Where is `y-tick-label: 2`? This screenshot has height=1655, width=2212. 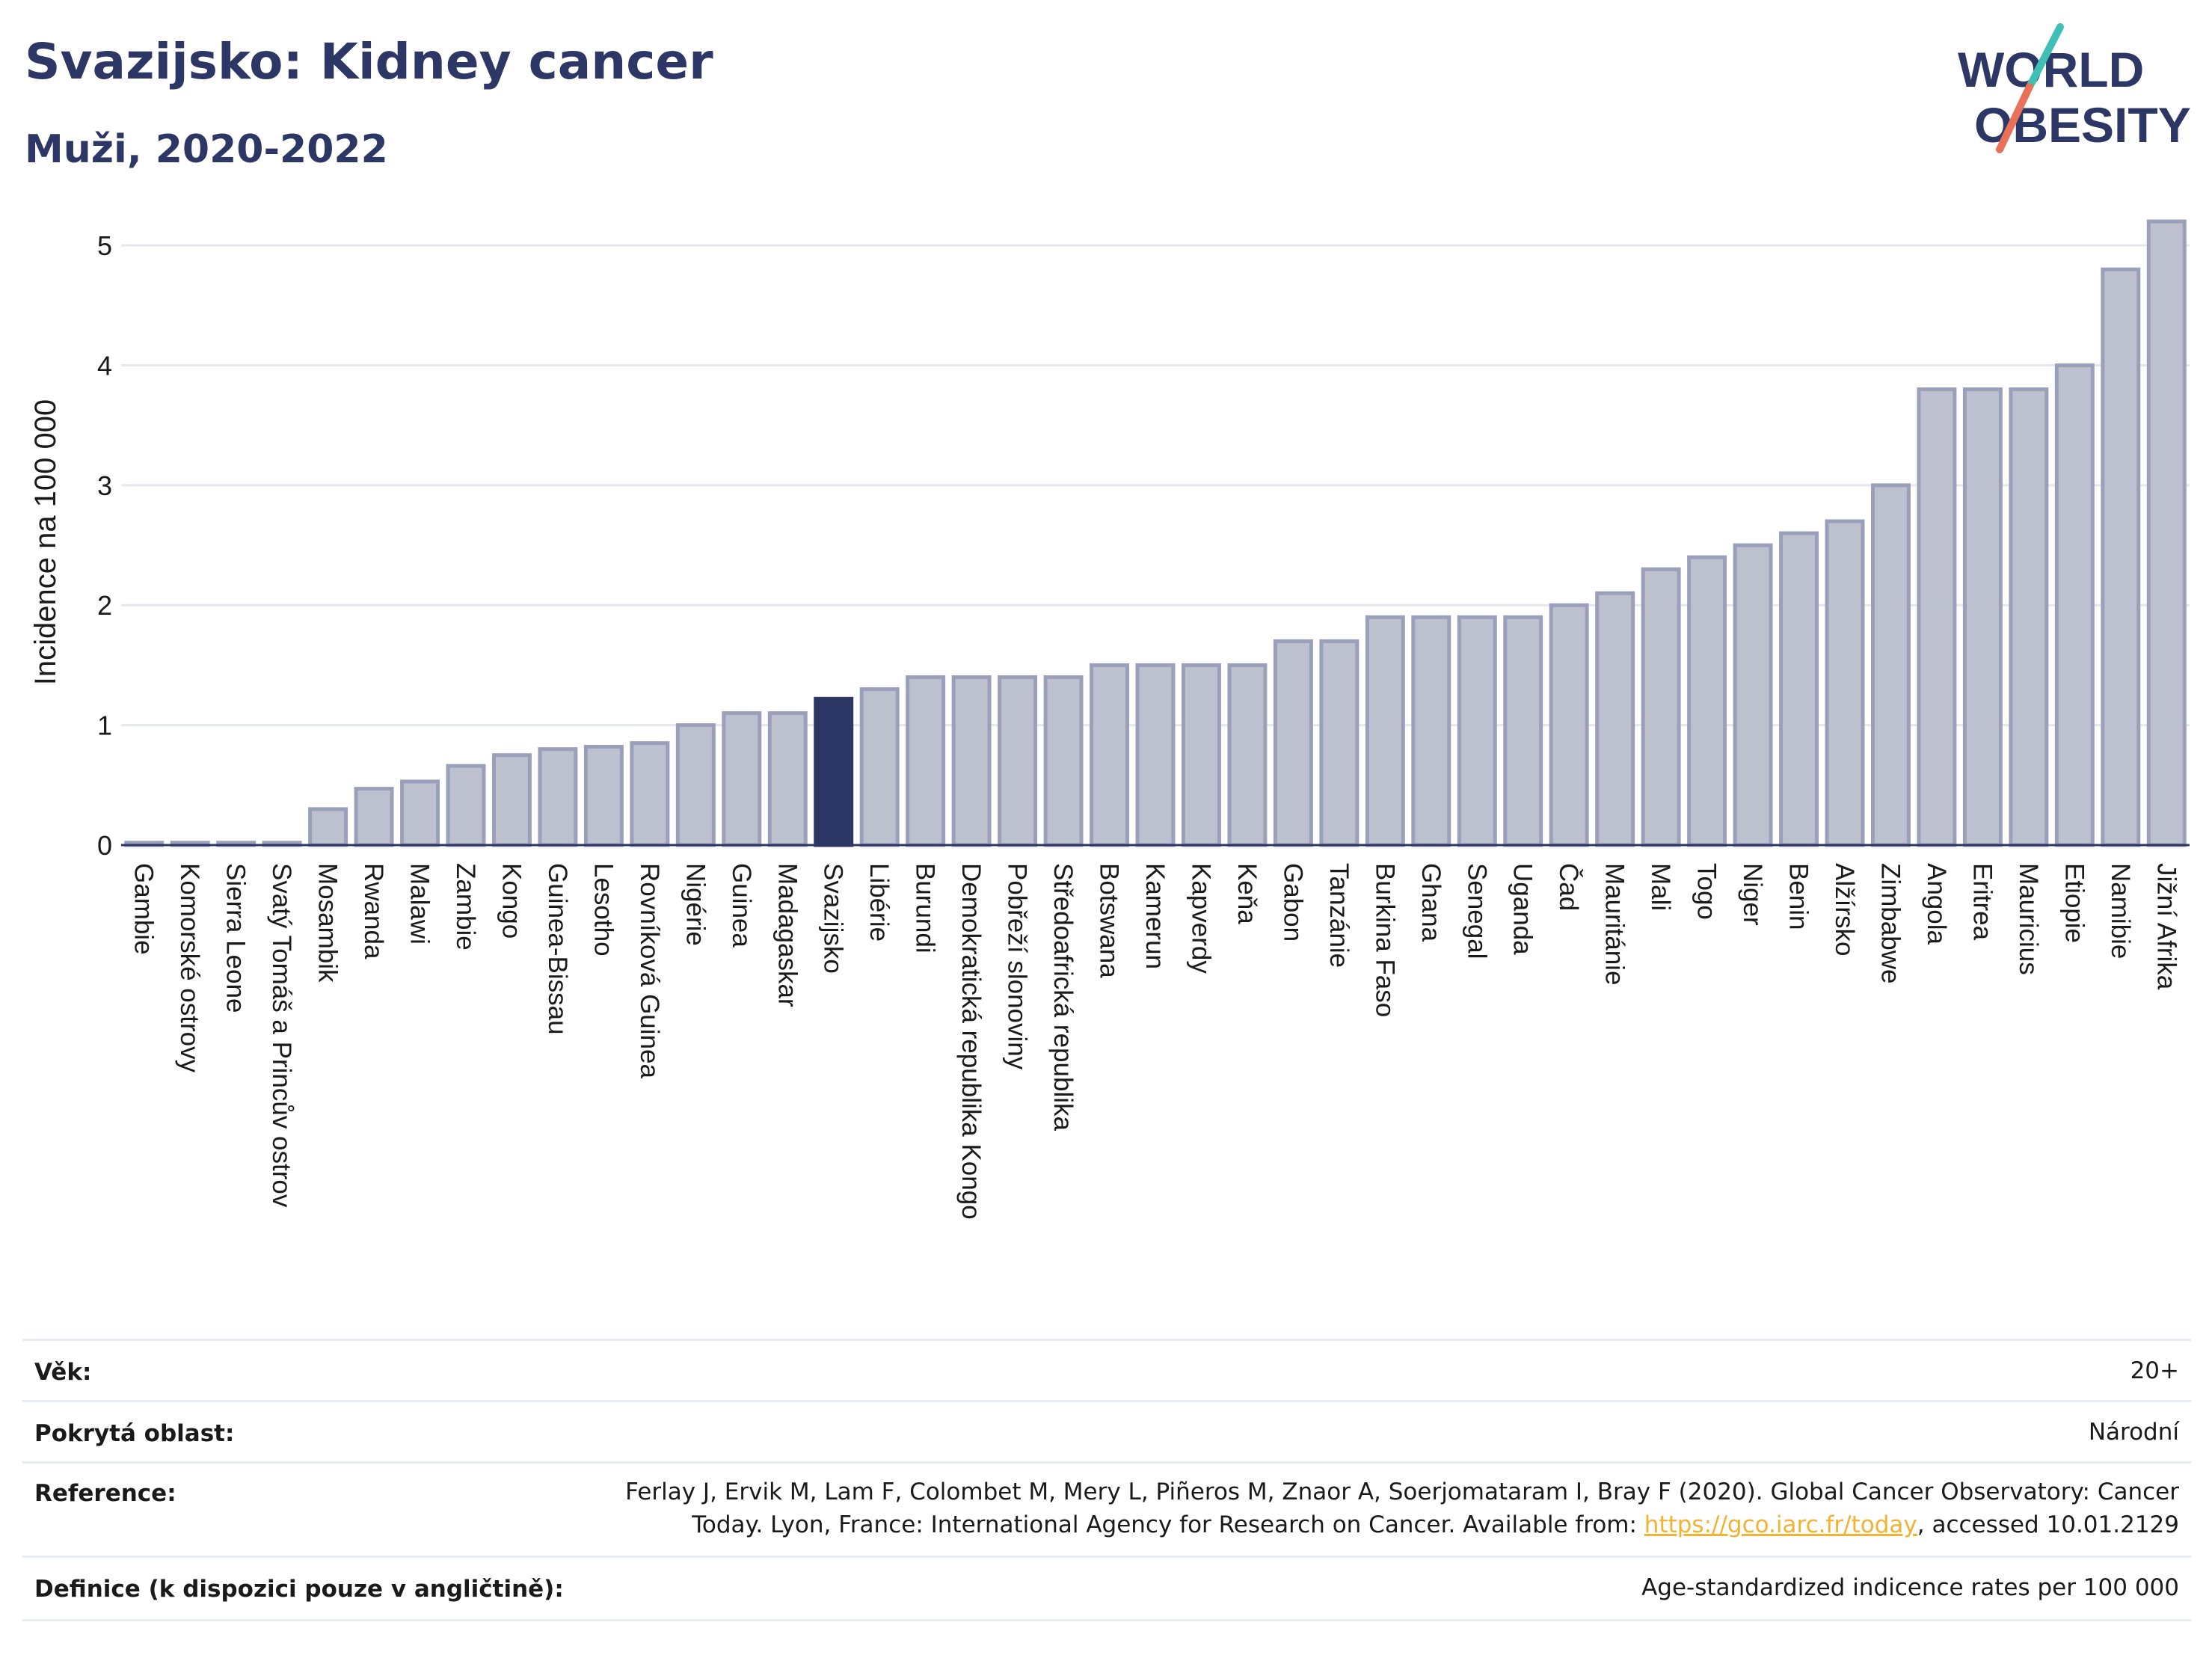
y-tick-label: 2 is located at coordinates (104, 605).